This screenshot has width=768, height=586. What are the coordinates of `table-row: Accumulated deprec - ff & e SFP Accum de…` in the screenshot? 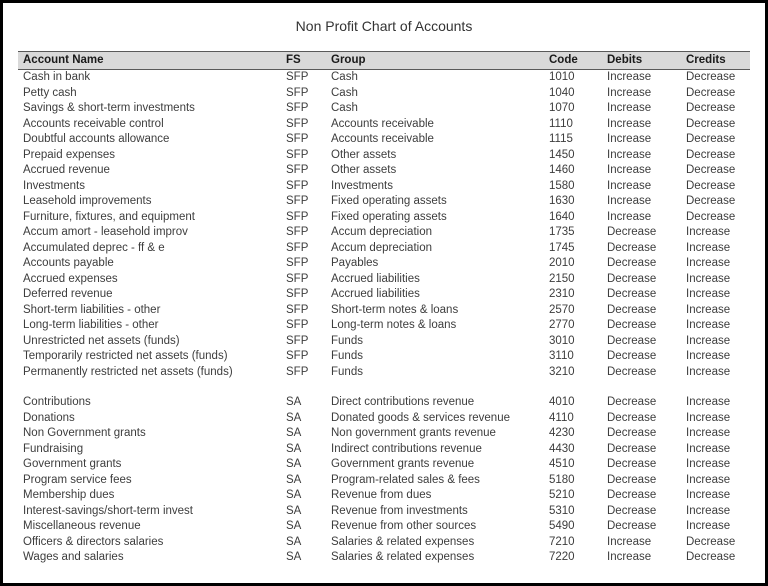 It's located at (384, 249).